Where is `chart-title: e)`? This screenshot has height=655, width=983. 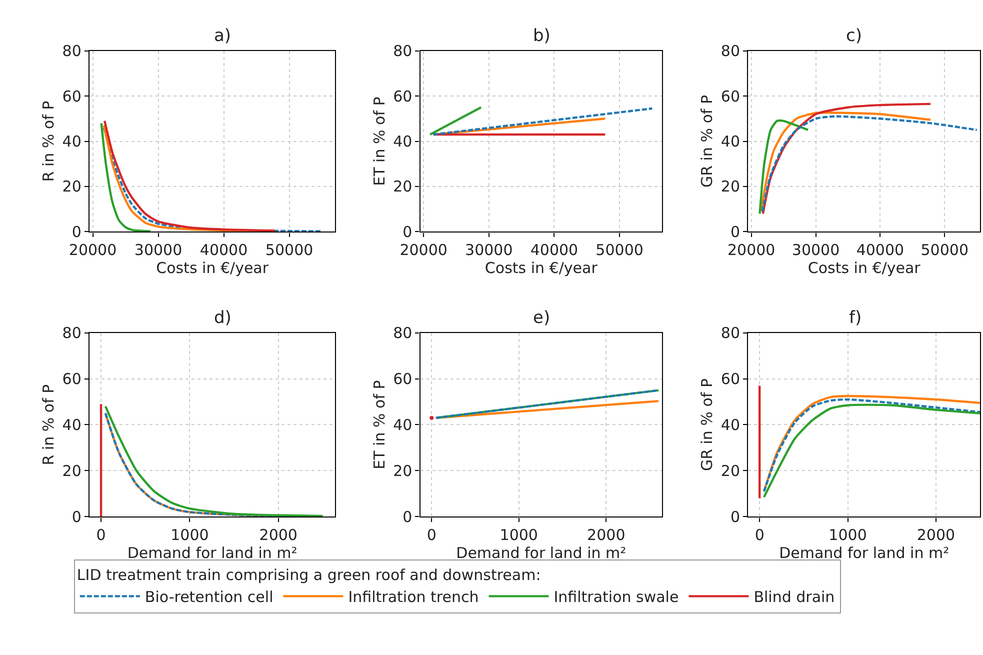
chart-title: e) is located at coordinates (541, 318).